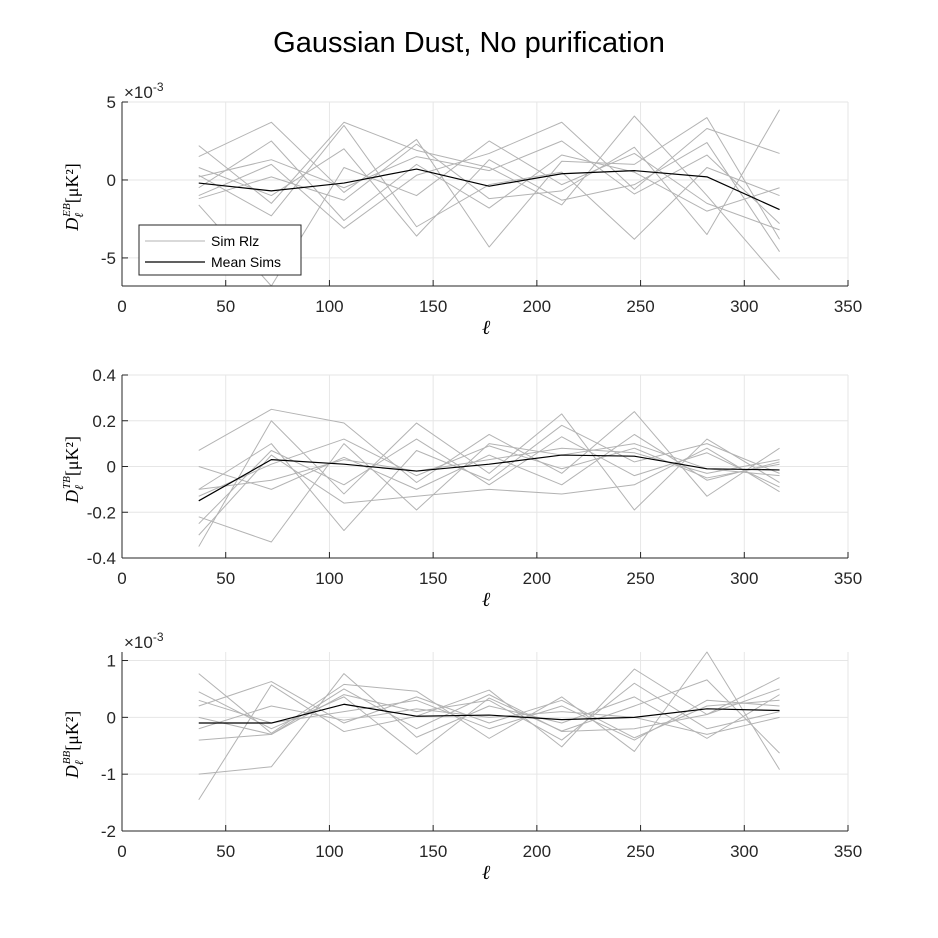  Describe the element at coordinates (246, 262) in the screenshot. I see `legend-entry: Mean Sims` at that location.